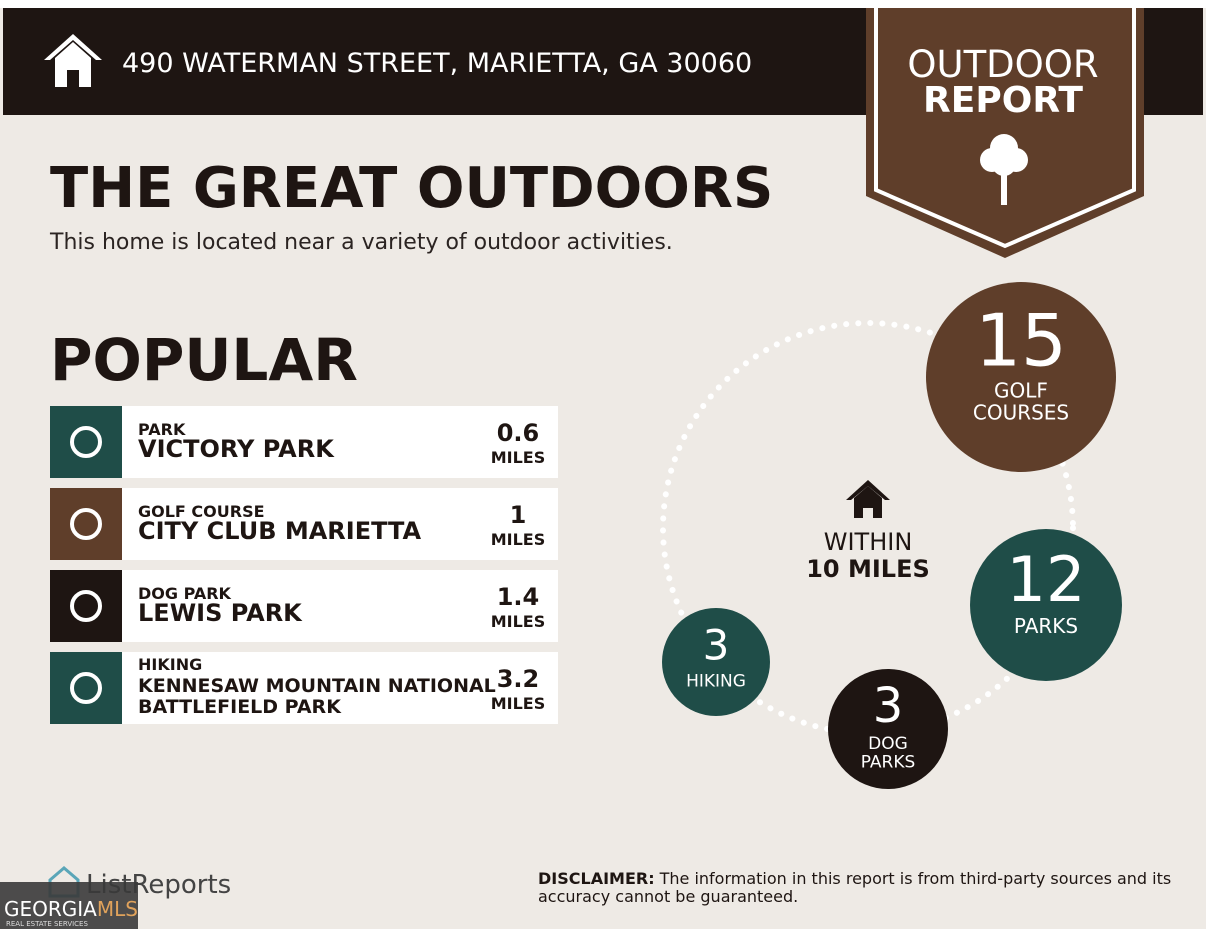 This screenshot has height=929, width=1206. What do you see at coordinates (668, 896) in the screenshot?
I see `disclaimer-line: accuracy cannot be guaranteed.` at bounding box center [668, 896].